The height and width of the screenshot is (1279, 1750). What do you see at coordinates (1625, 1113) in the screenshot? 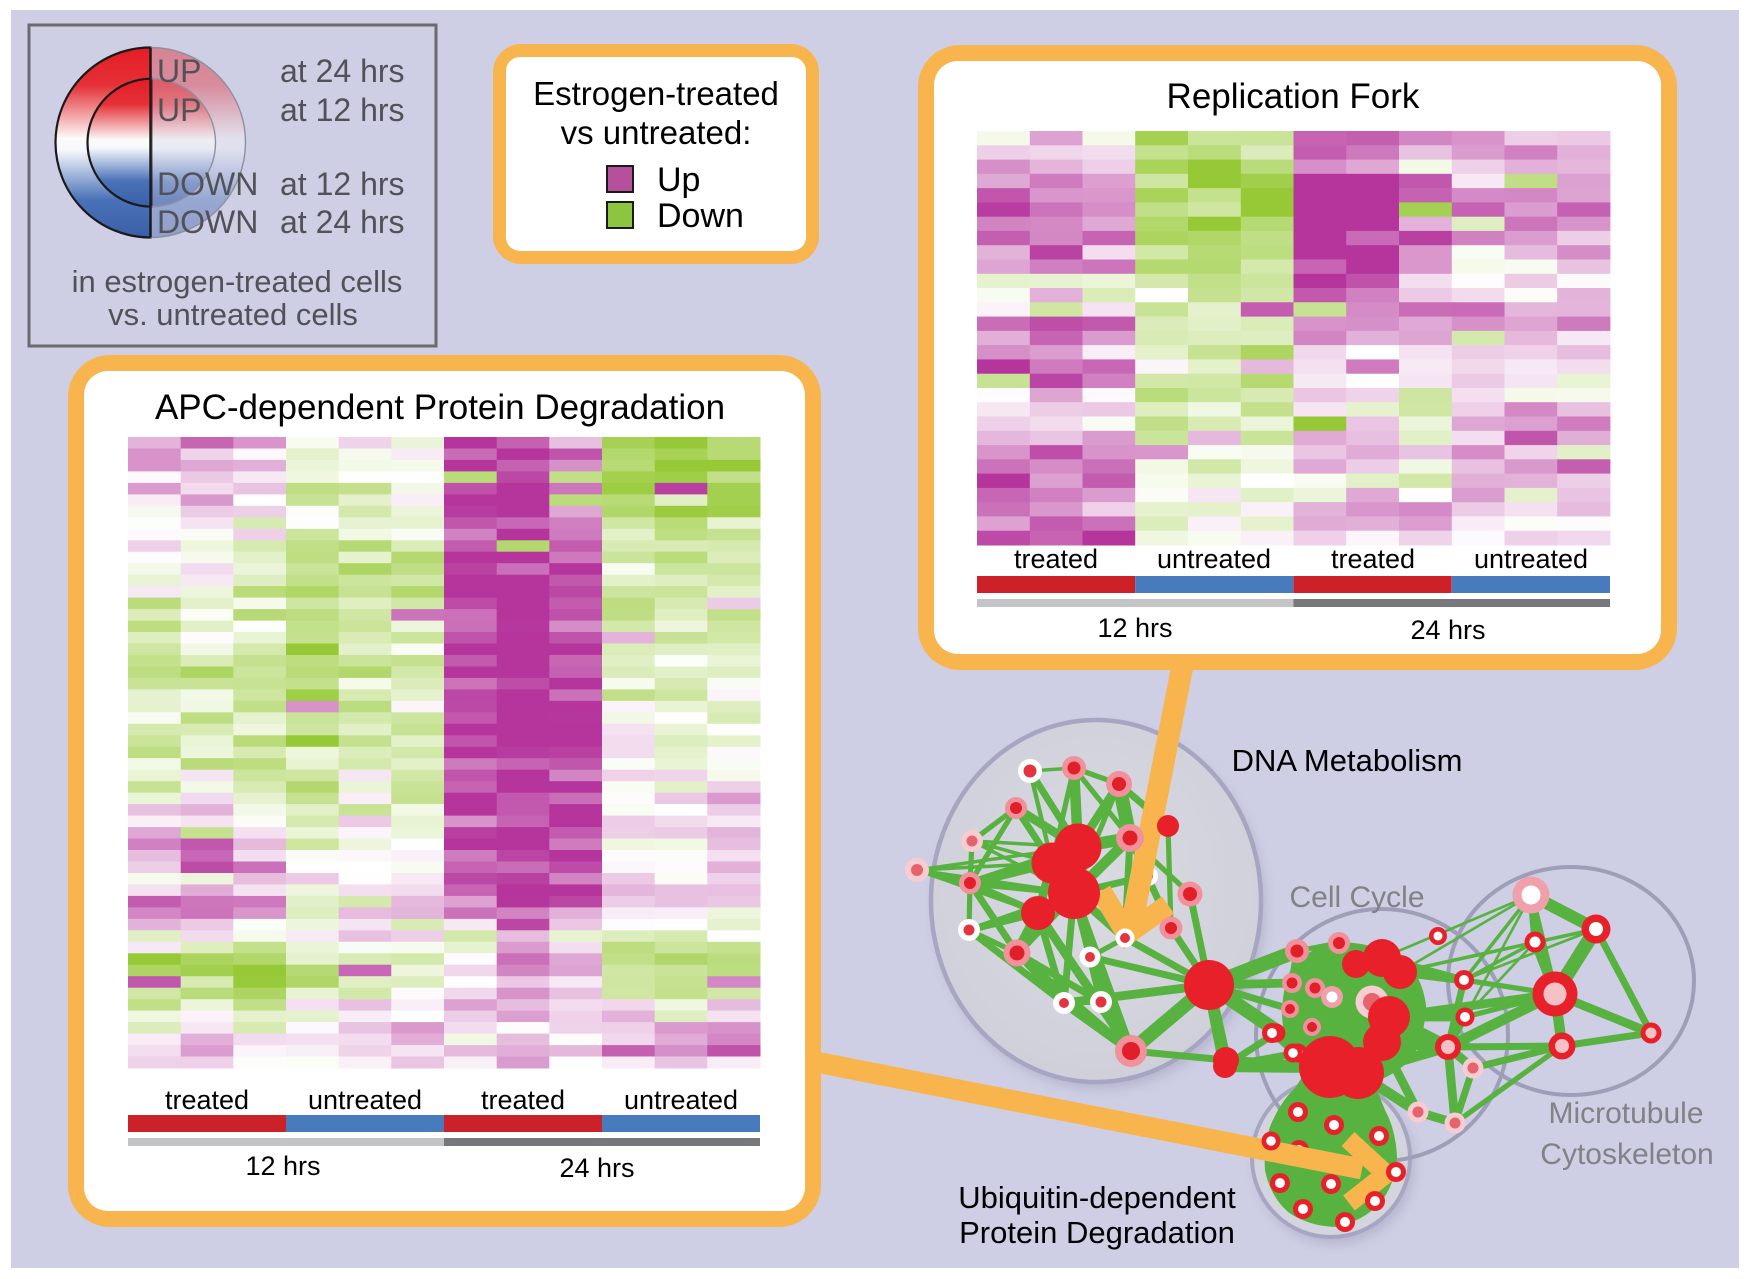
I see `svg-text: Microtubule` at bounding box center [1625, 1113].